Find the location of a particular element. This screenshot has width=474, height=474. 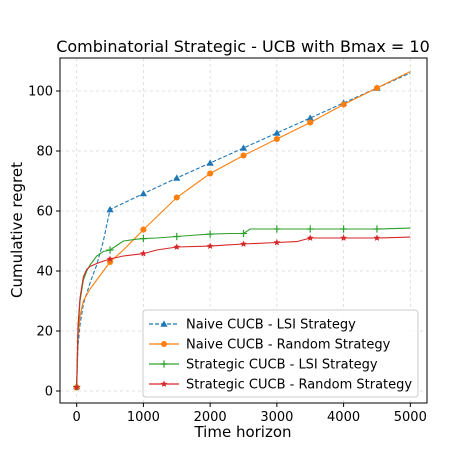

legend-item: Naive CUCB - LSI Strategy is located at coordinates (252, 325).